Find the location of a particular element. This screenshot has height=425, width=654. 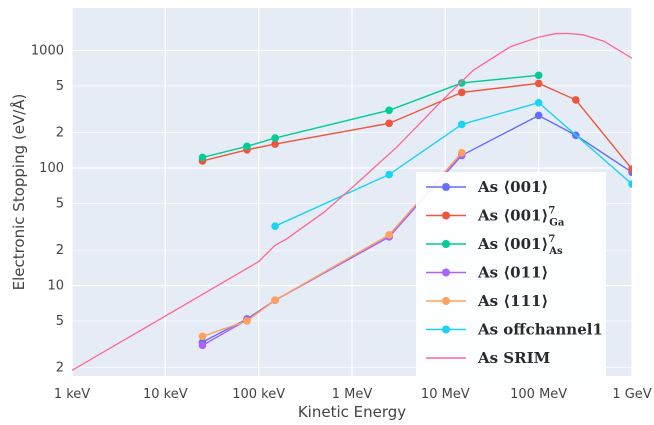

legend-item: As ⟨001⟩7 As is located at coordinates (494, 245).